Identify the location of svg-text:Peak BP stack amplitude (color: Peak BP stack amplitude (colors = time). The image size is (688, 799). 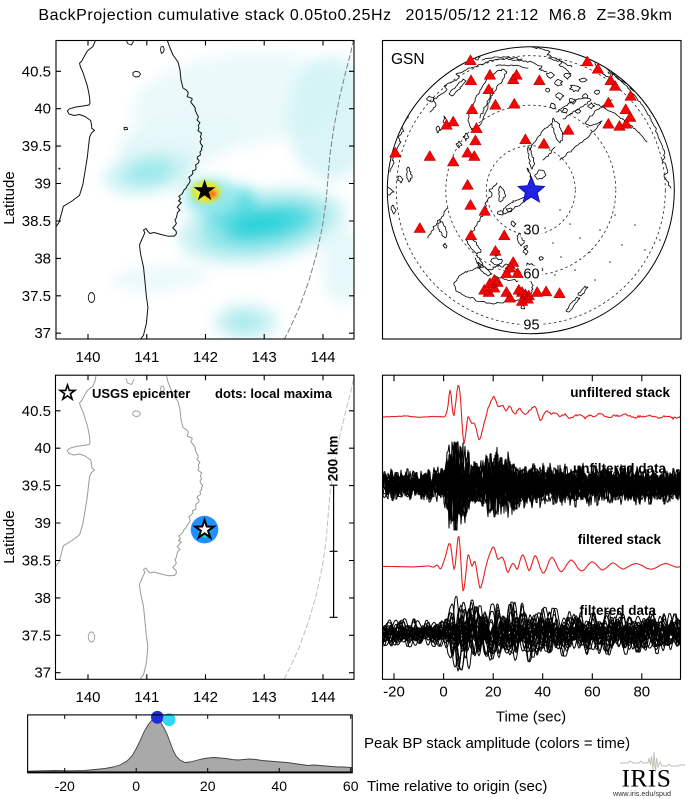
(497, 743).